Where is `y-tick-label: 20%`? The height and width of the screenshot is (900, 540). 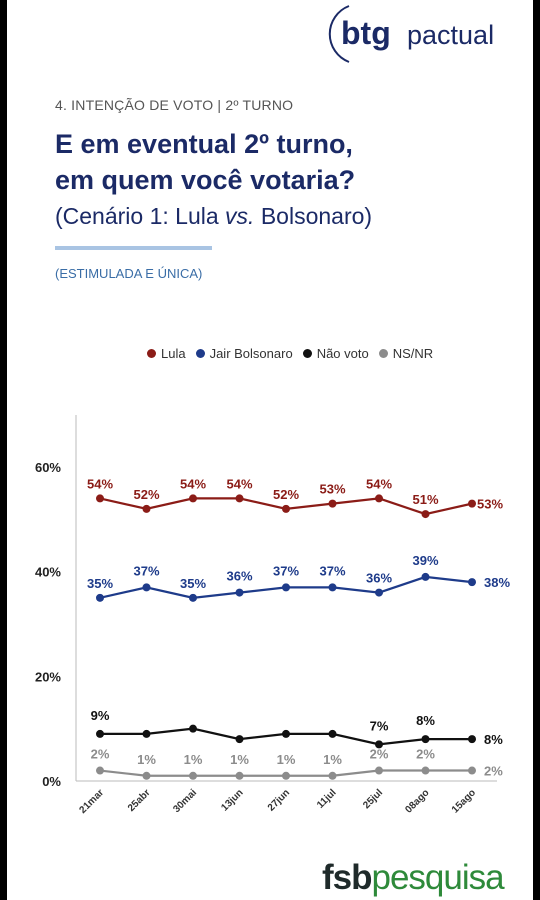 y-tick-label: 20% is located at coordinates (48, 676).